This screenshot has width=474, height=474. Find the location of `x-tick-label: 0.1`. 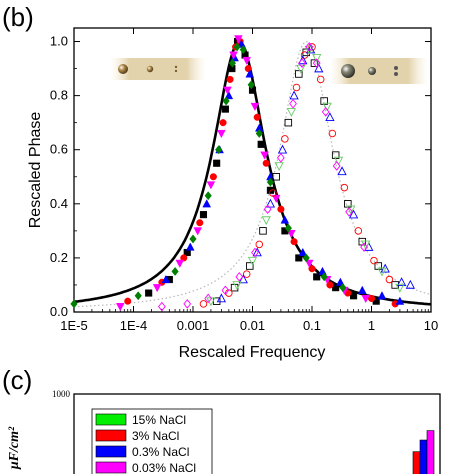

x-tick-label: 0.1 is located at coordinates (312, 325).